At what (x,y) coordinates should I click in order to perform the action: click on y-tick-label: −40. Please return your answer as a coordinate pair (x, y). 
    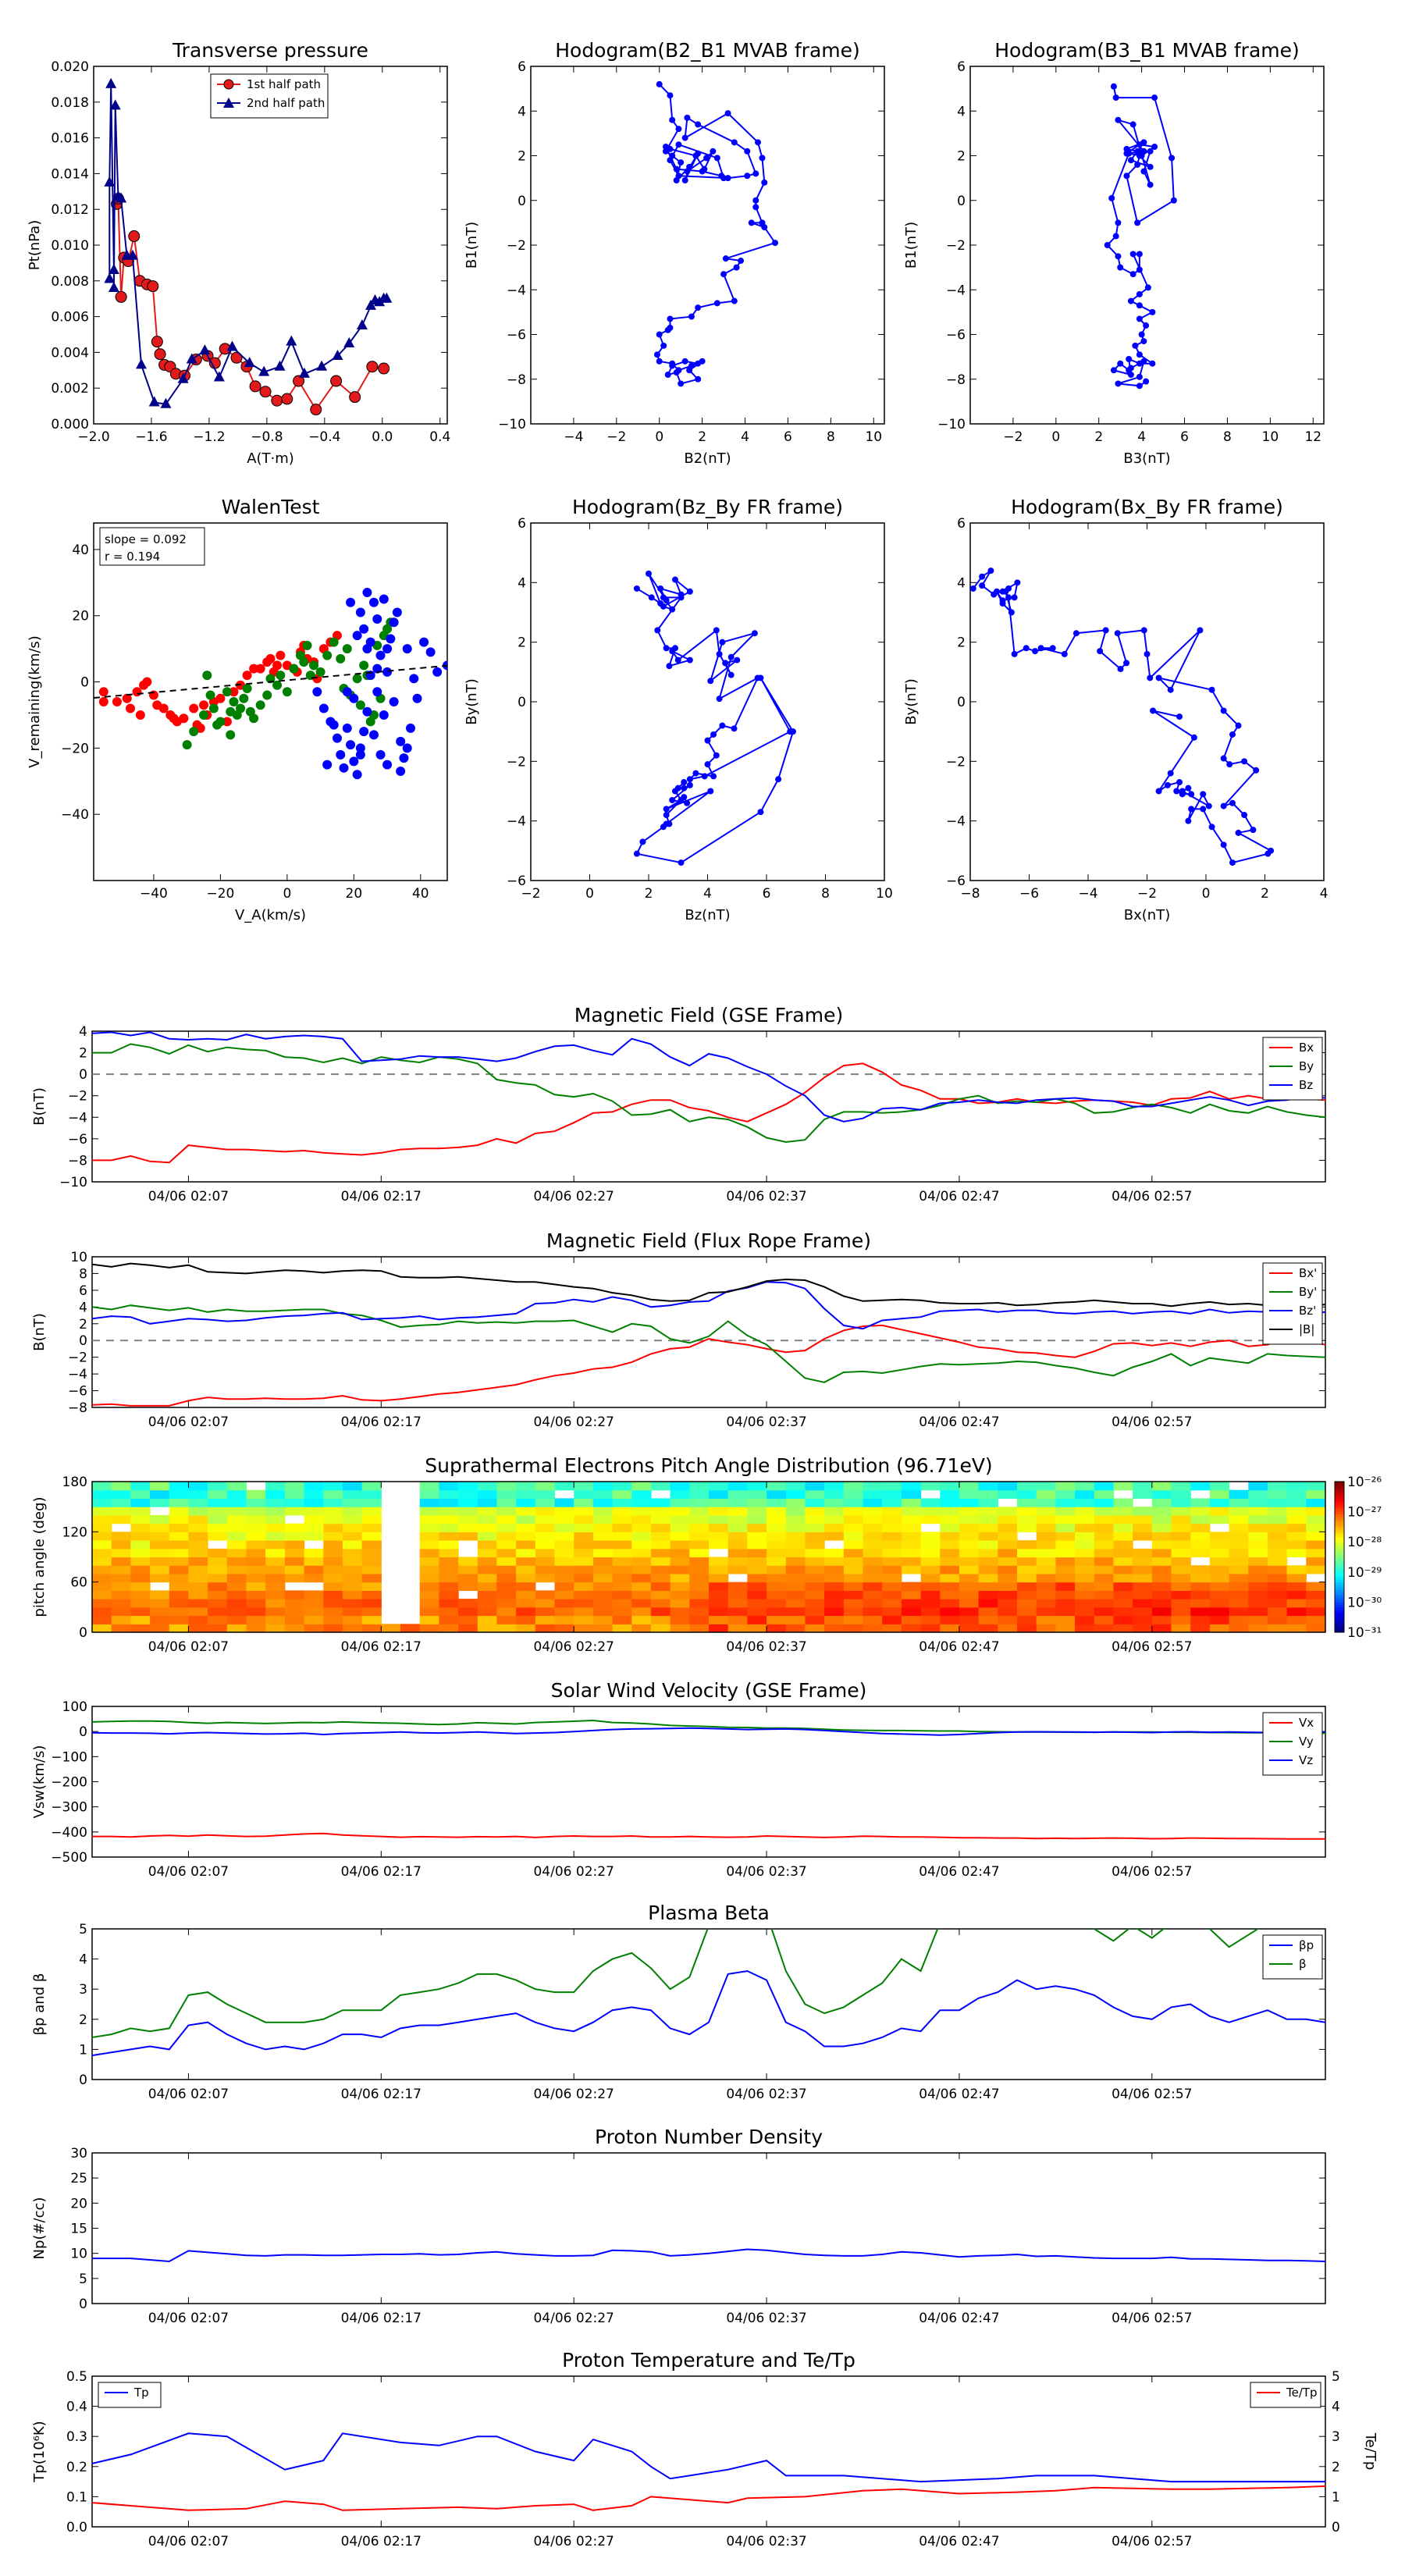
    Looking at the image, I should click on (75, 815).